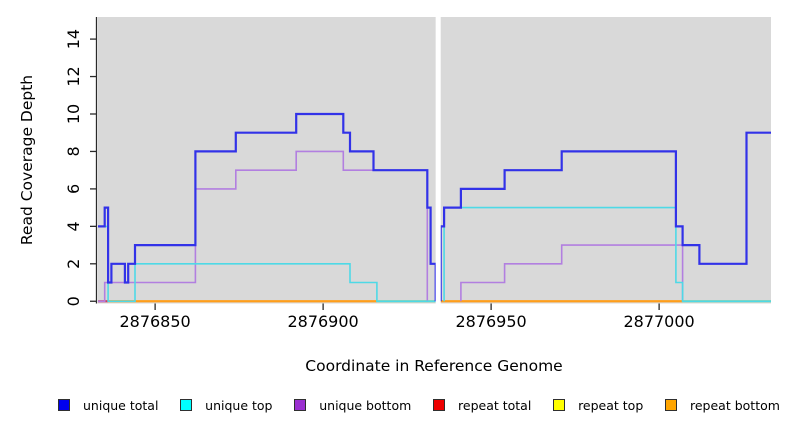  I want to click on legend-label: unique bottom, so click(365, 405).